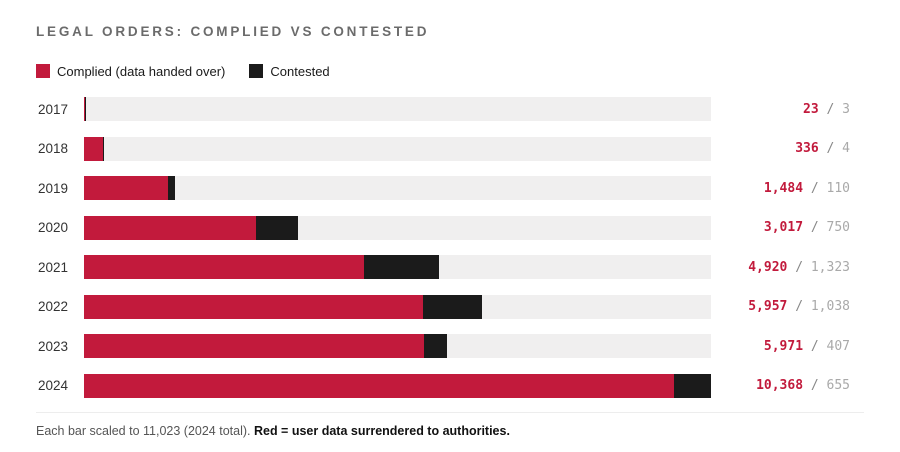 This screenshot has width=900, height=452. I want to click on bar-row: 2023 5,971 / 407, so click(450, 346).